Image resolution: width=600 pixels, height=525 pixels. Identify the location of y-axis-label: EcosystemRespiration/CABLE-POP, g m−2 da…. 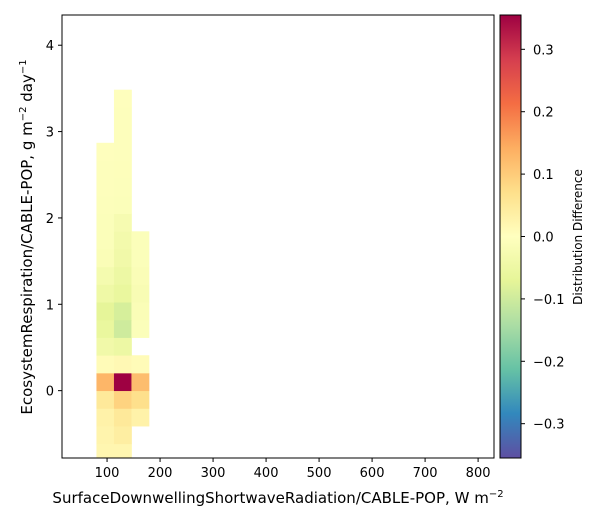
(27, 236).